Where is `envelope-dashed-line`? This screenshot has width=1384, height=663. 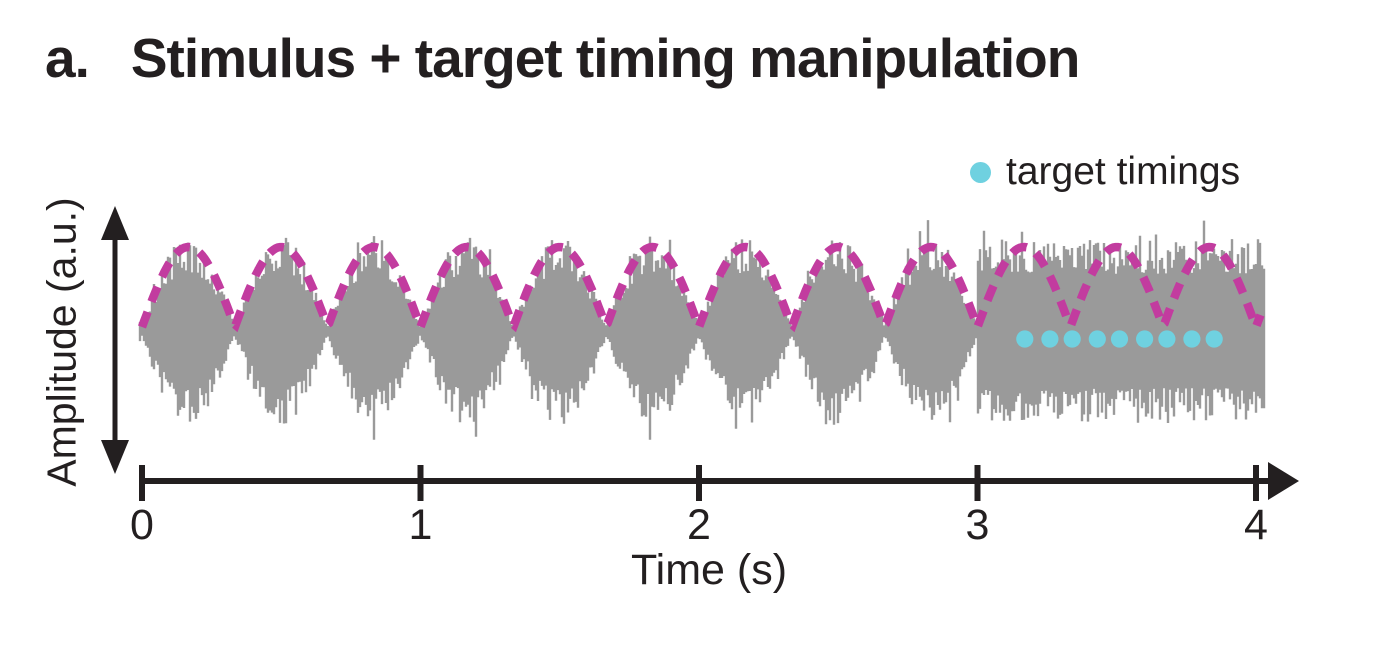 envelope-dashed-line is located at coordinates (701, 291).